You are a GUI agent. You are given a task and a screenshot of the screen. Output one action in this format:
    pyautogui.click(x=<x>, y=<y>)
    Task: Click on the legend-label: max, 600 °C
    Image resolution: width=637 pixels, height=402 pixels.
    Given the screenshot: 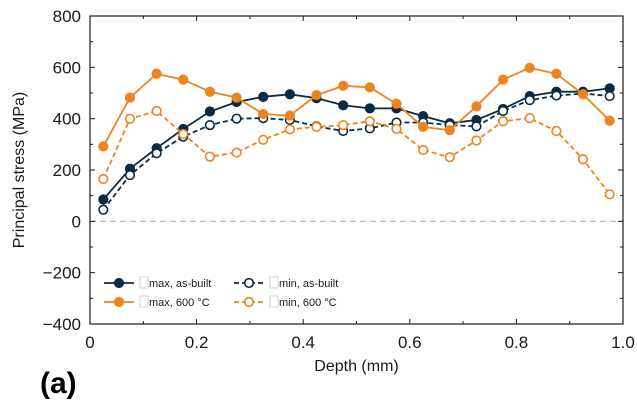 What is the action you would take?
    pyautogui.click(x=179, y=303)
    